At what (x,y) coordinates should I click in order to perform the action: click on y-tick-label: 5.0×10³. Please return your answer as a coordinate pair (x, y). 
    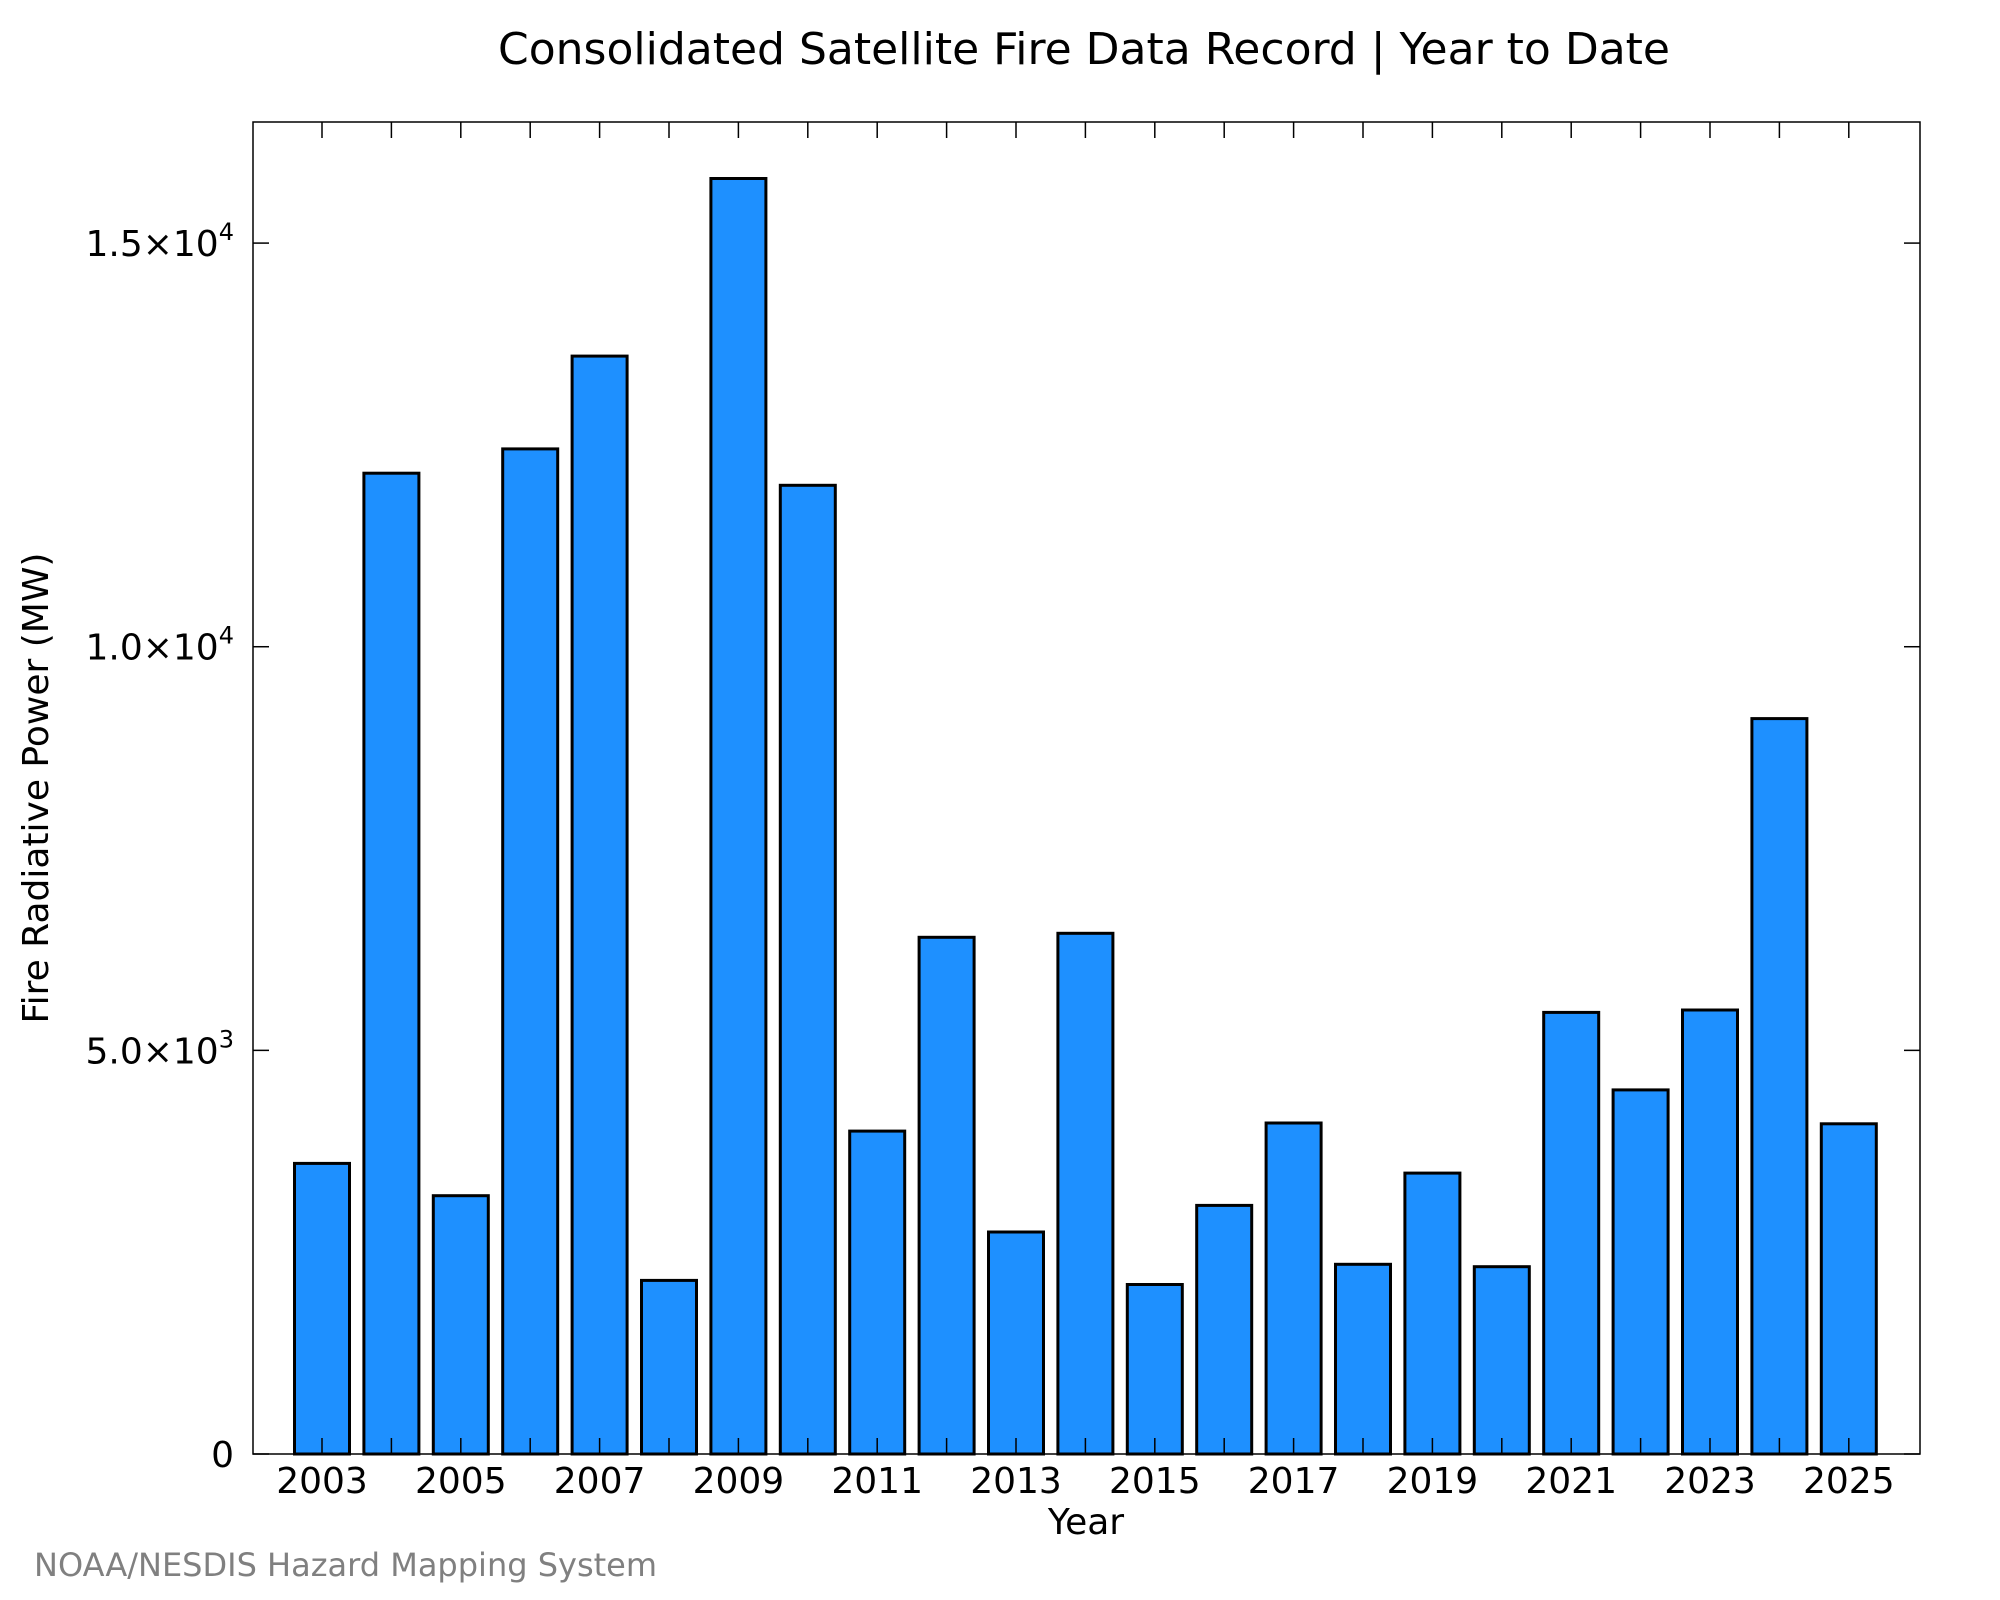
    Looking at the image, I should click on (159, 1048).